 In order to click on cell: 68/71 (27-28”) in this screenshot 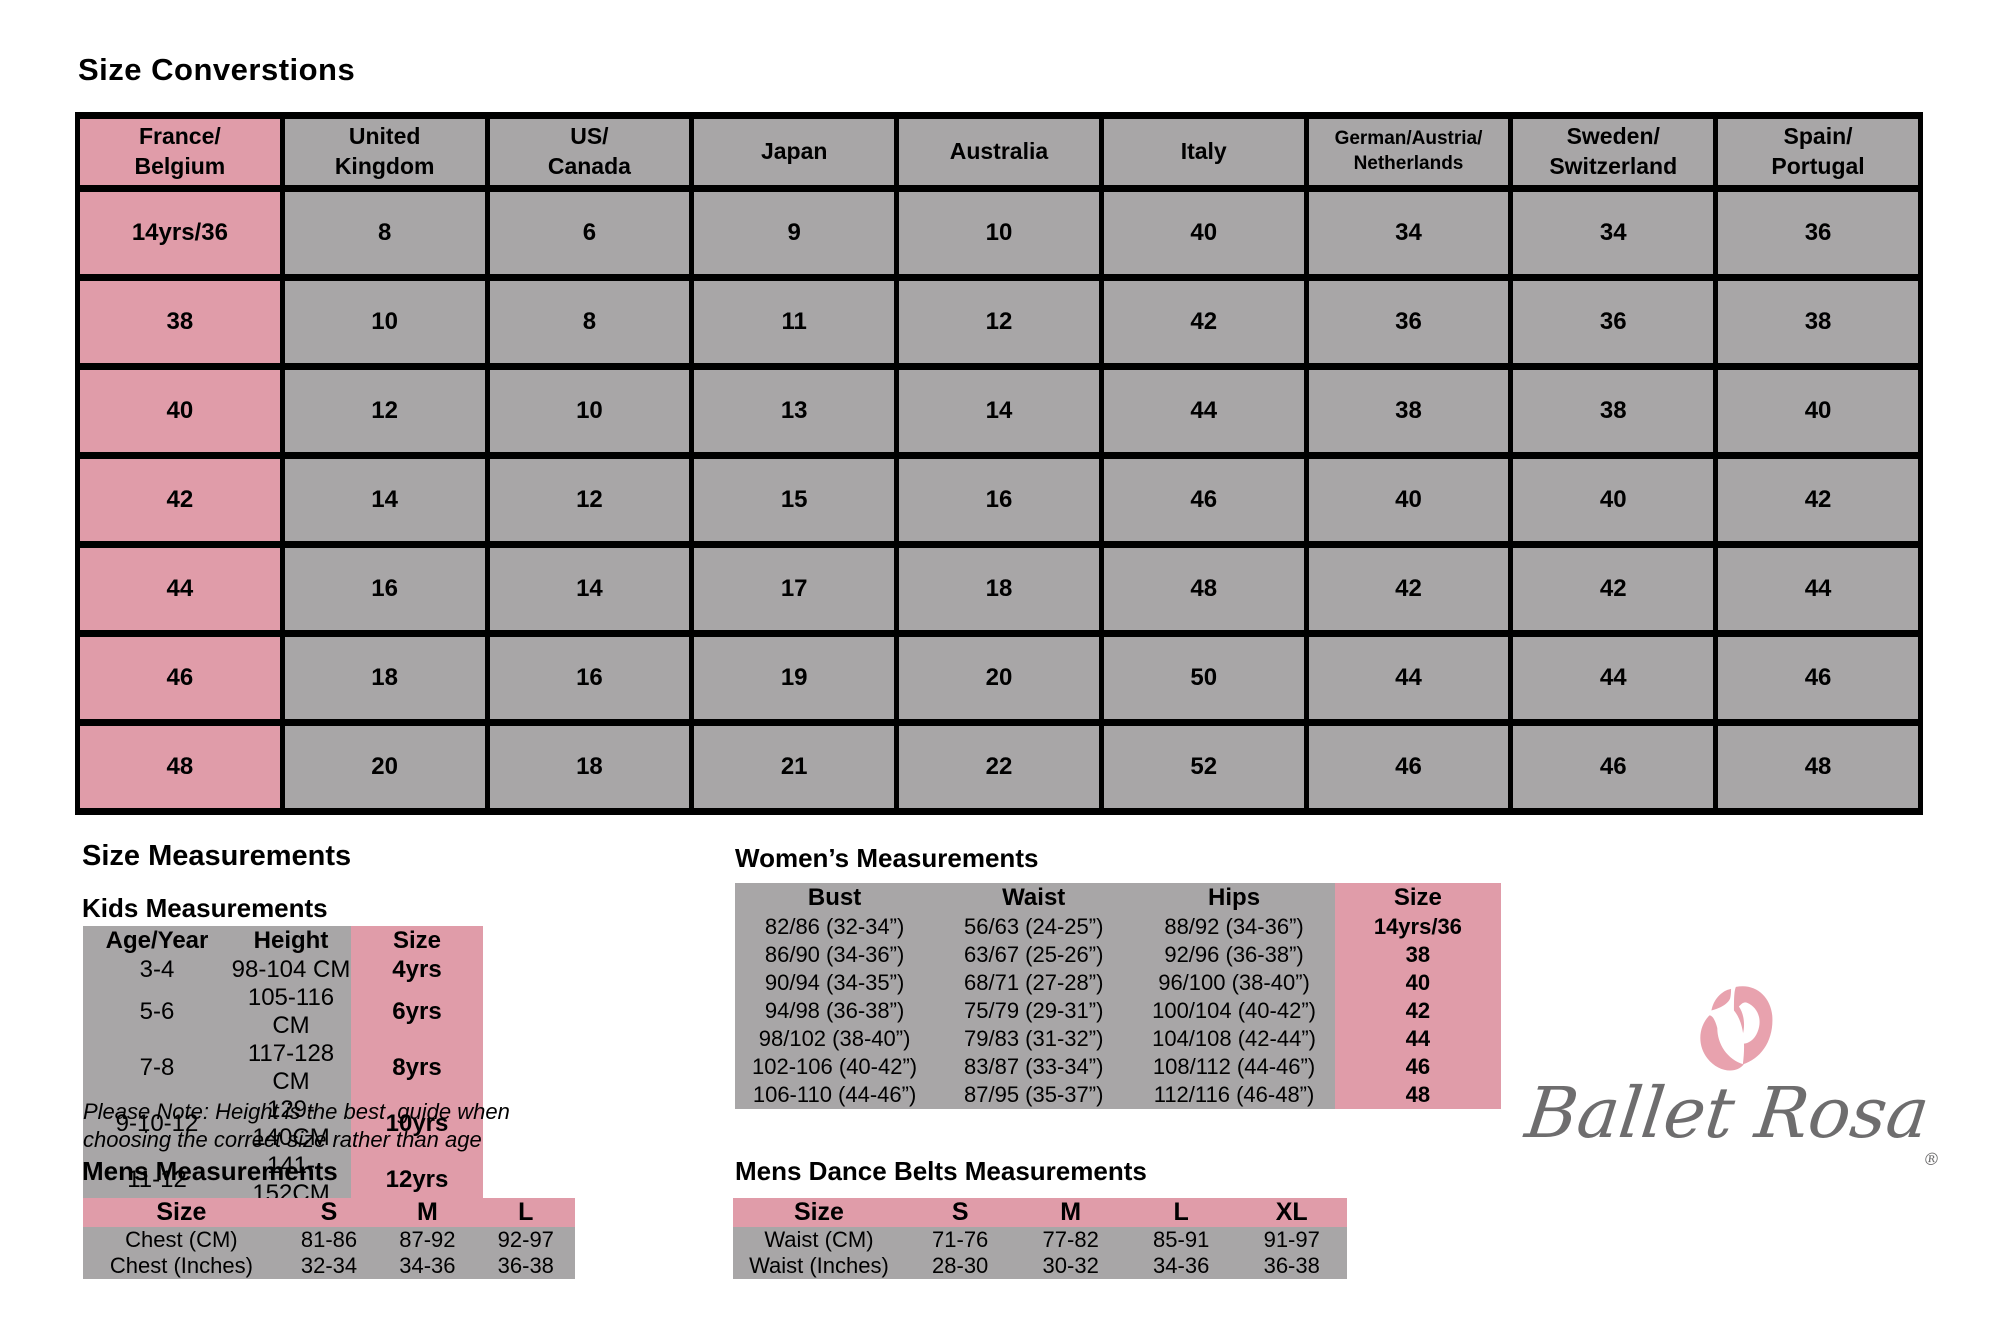, I will do `click(1034, 983)`.